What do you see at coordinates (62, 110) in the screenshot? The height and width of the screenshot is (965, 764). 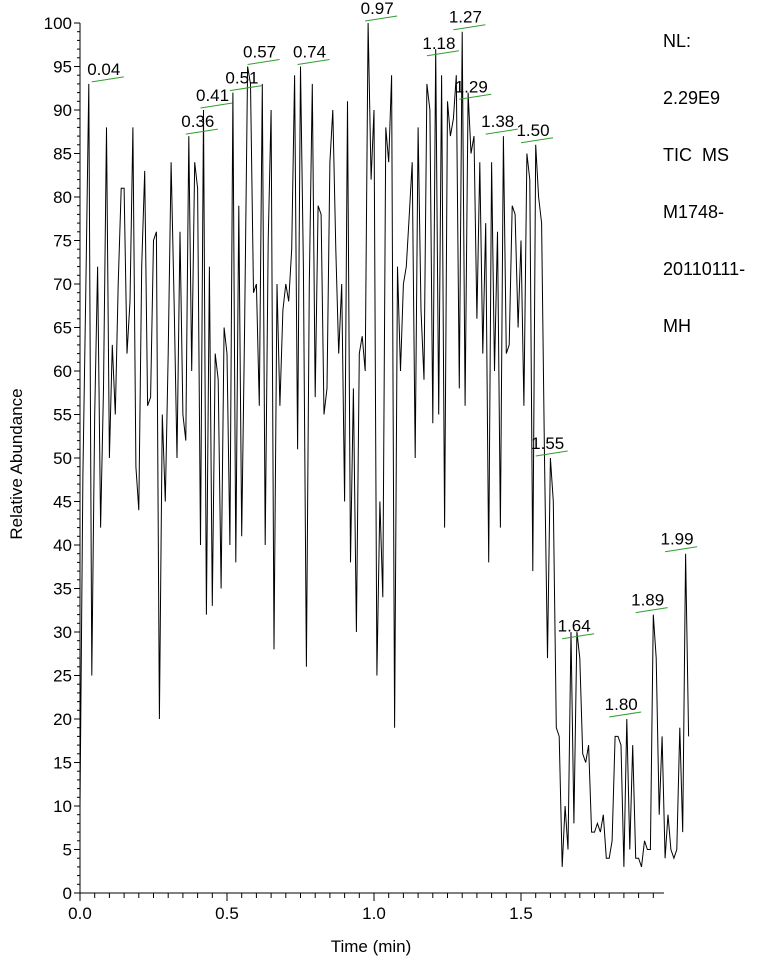 I see `y-tick-label: 90` at bounding box center [62, 110].